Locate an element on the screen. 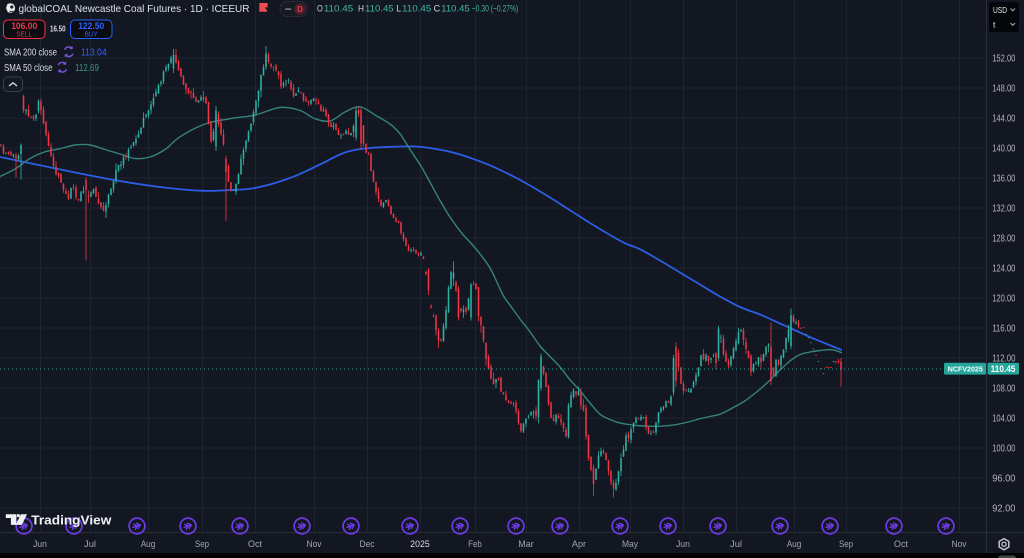 This screenshot has height=558, width=1024. svg-text: 16.50 is located at coordinates (58, 28).